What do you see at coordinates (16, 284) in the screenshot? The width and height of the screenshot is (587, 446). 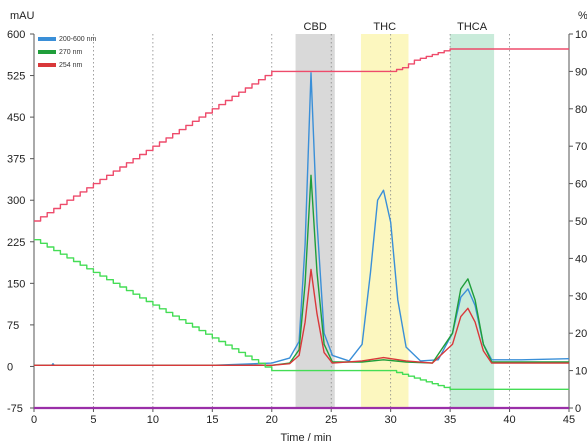 I see `y-left-tick-label-150: 150` at bounding box center [16, 284].